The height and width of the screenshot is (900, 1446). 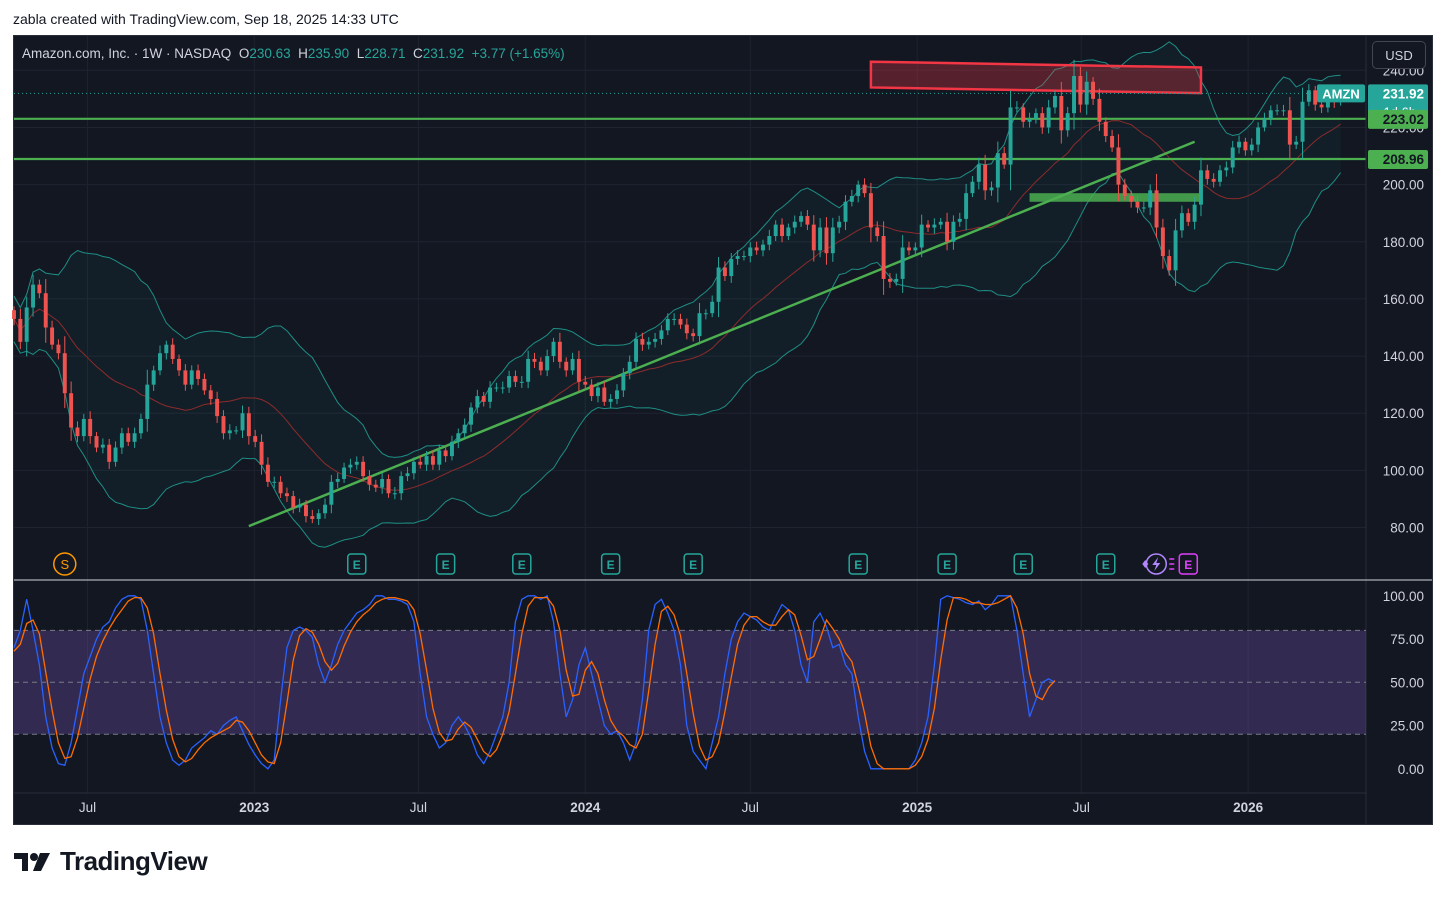 What do you see at coordinates (418, 53) in the screenshot?
I see `close-label: C` at bounding box center [418, 53].